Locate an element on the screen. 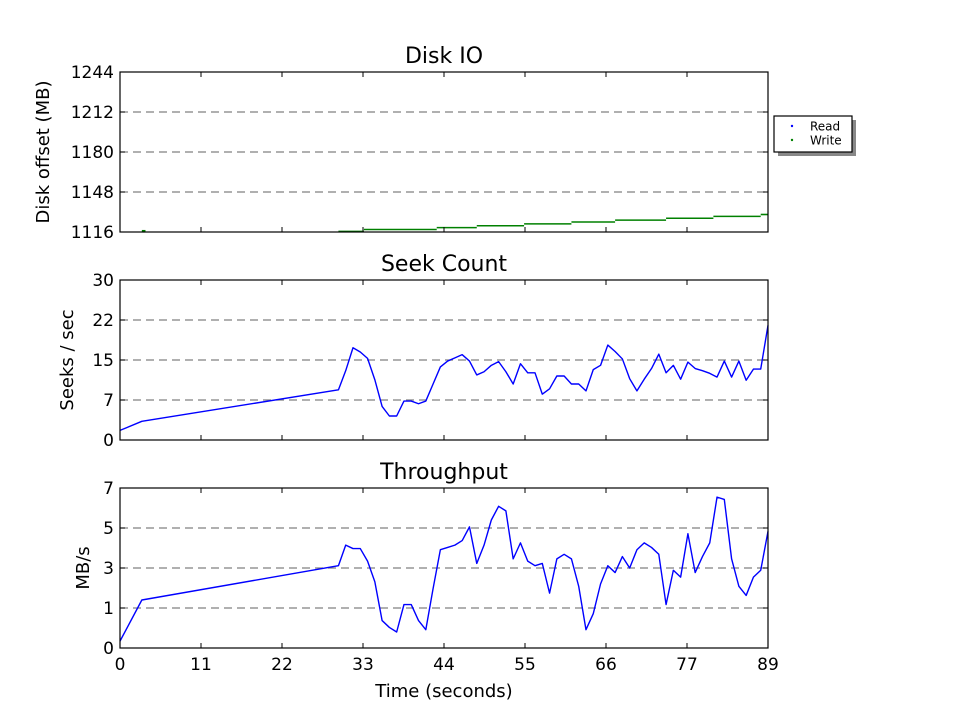 The image size is (960, 725). legend-read-marker is located at coordinates (792, 126).